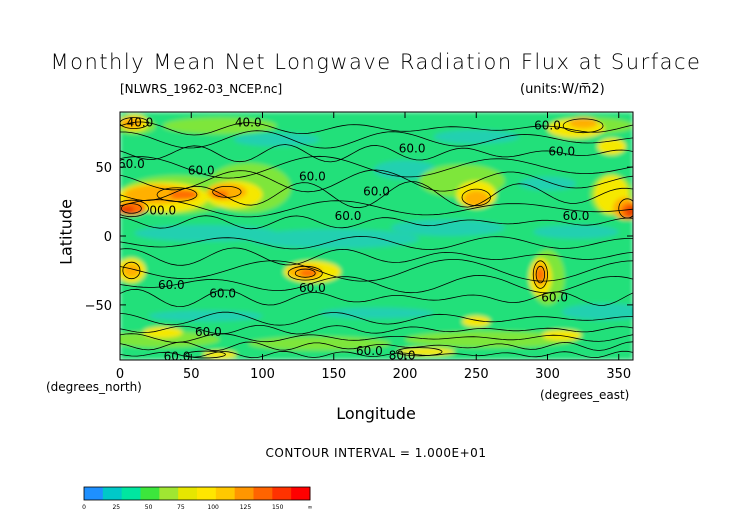 This screenshot has height=532, width=752. Describe the element at coordinates (201, 89) in the screenshot. I see `file-label: [NLWRS_1962-03_NCEP.nc]` at that location.